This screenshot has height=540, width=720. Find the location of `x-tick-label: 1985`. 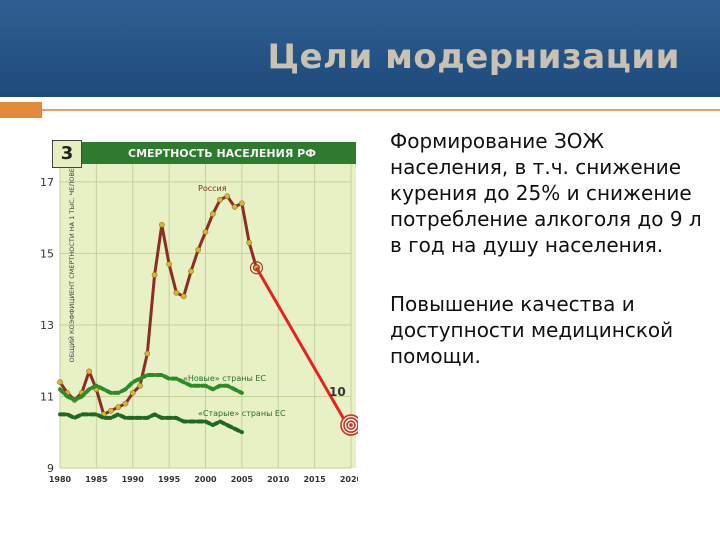

x-tick-label: 1985 is located at coordinates (96, 479).